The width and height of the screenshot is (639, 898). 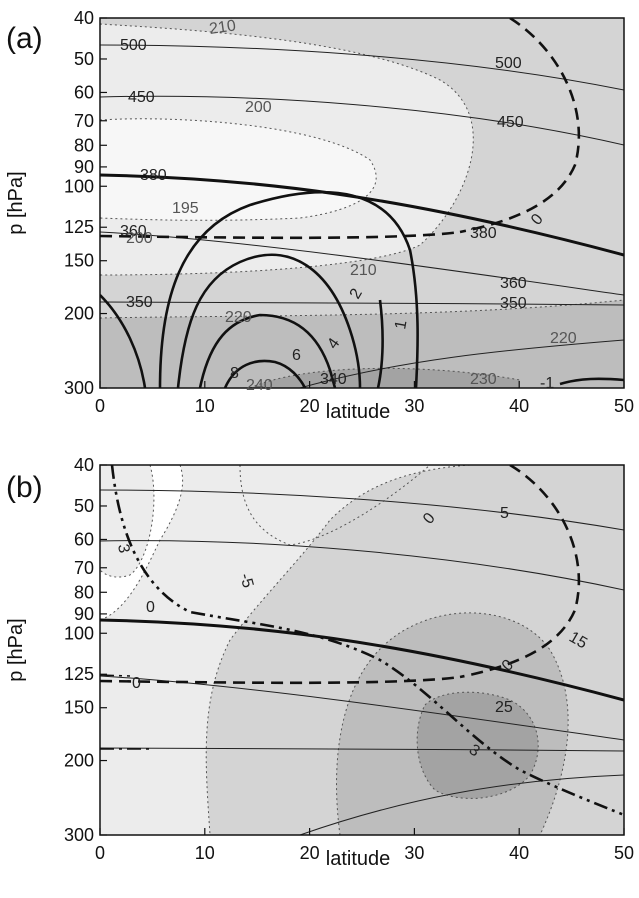 I want to click on panel-b-y-tick-label-0: 40, so click(x=84, y=465).